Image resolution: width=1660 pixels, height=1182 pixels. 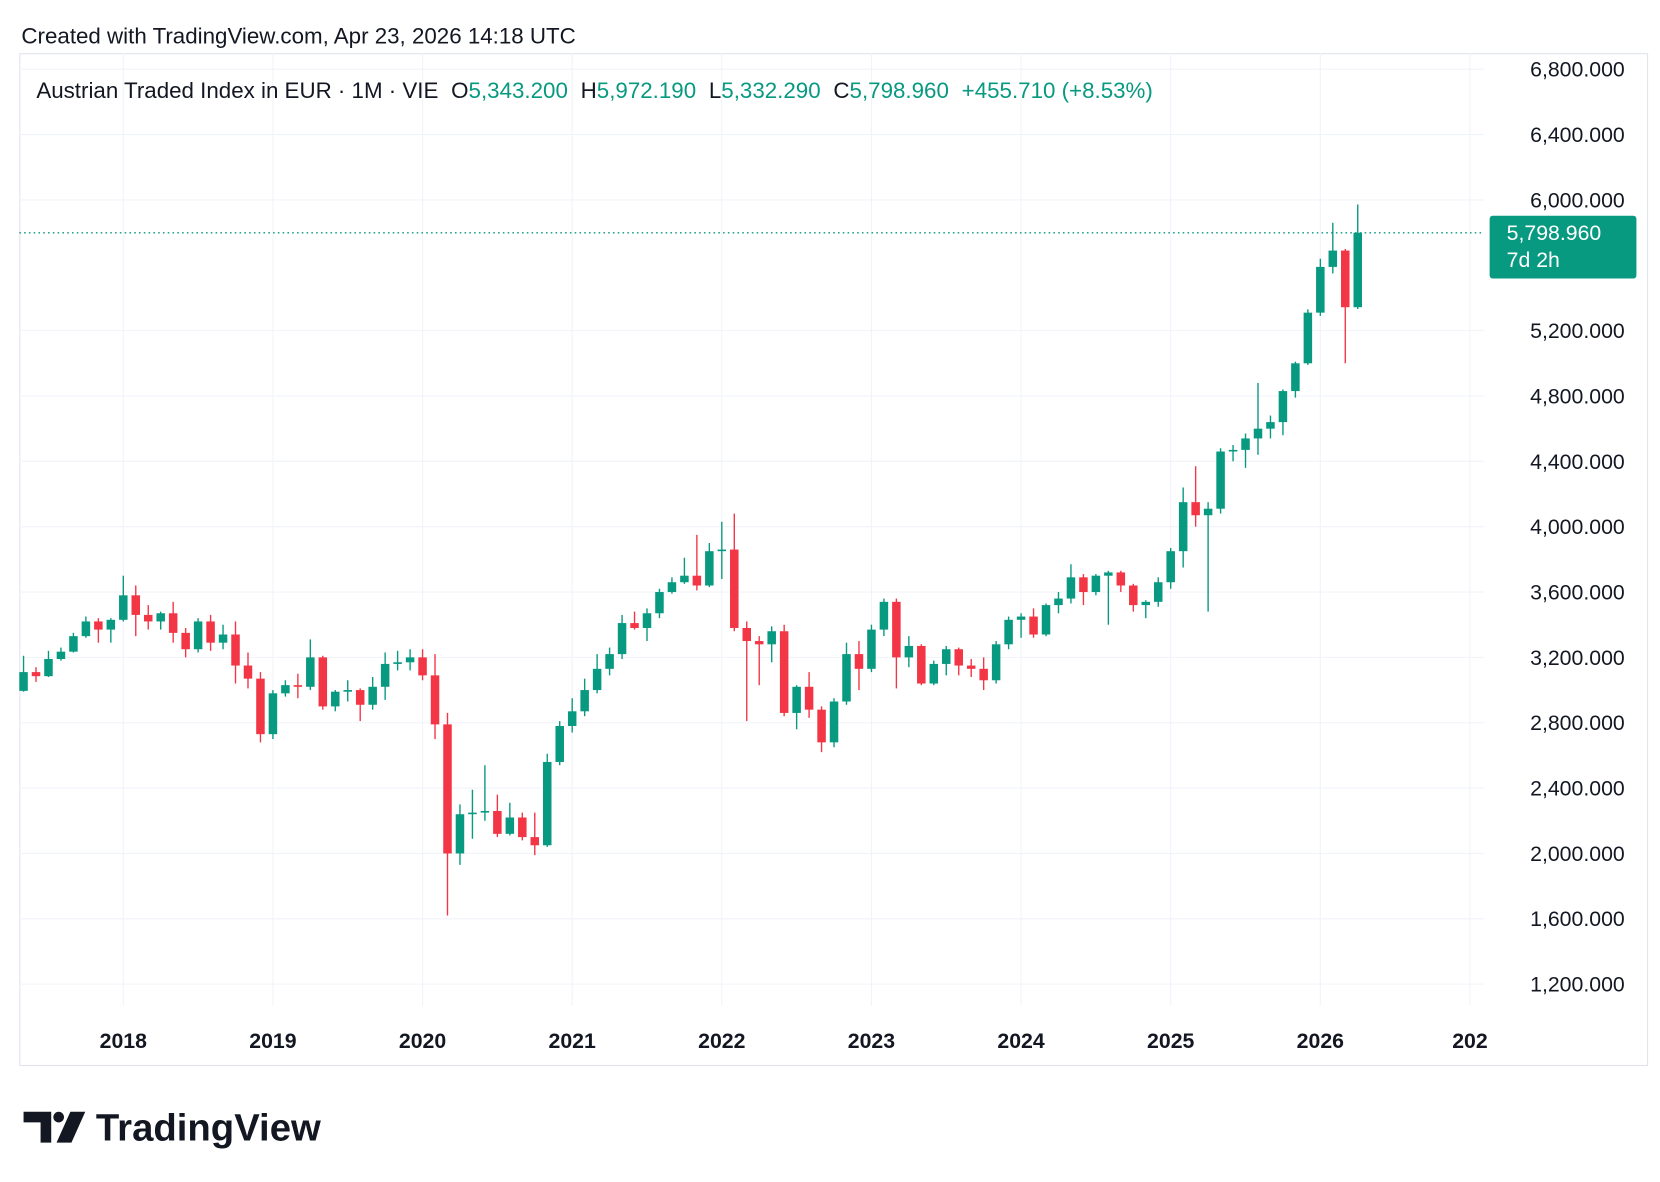 What do you see at coordinates (1577, 527) in the screenshot?
I see `y-tick-label: 4,000.000` at bounding box center [1577, 527].